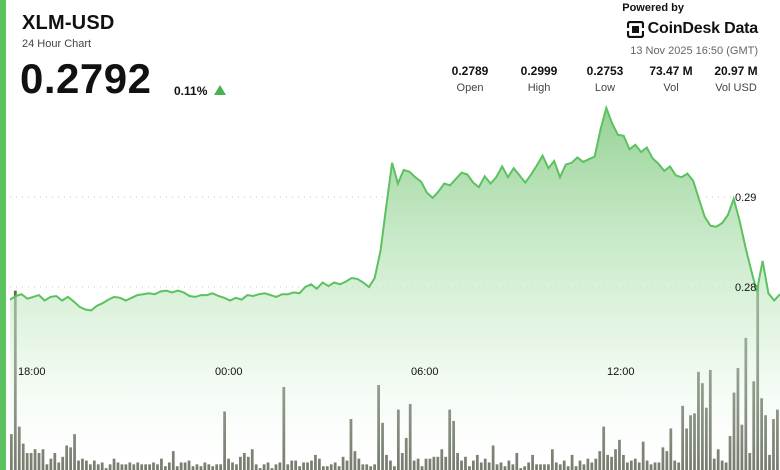 The image size is (780, 470). Describe the element at coordinates (671, 71) in the screenshot. I see `stat-vol-value: 73.47 M` at that location.